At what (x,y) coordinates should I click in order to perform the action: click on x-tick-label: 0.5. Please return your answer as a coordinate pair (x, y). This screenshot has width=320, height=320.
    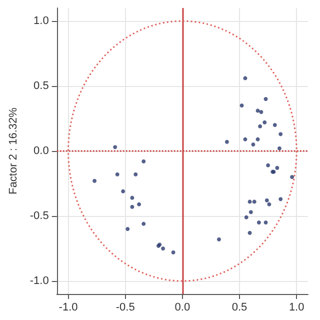
    Looking at the image, I should click on (240, 308).